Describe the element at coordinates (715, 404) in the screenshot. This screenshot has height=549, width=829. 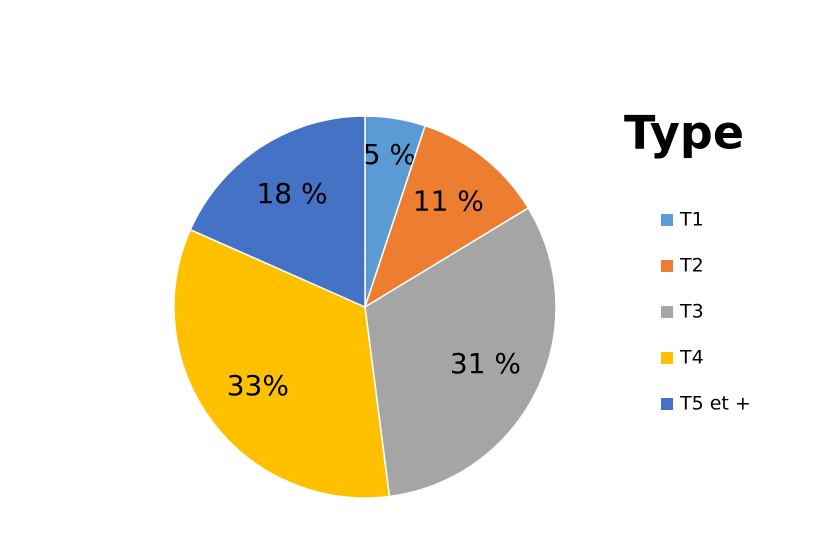
I see `legend-label: T5 et +` at that location.